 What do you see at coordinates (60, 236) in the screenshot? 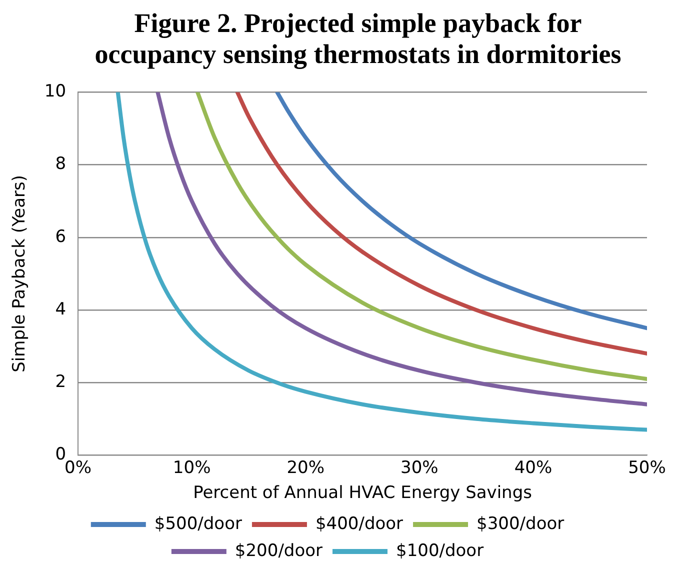
I see `y-tick-label: 6` at bounding box center [60, 236].